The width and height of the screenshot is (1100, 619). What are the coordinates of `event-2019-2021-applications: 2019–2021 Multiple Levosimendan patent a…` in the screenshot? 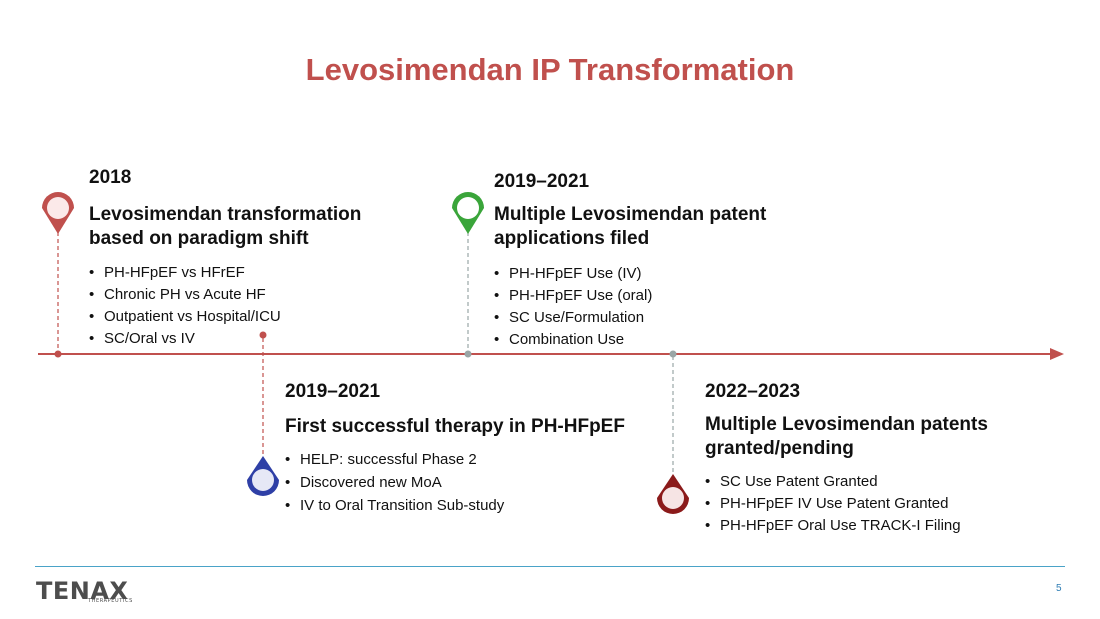 It's located at (654, 261).